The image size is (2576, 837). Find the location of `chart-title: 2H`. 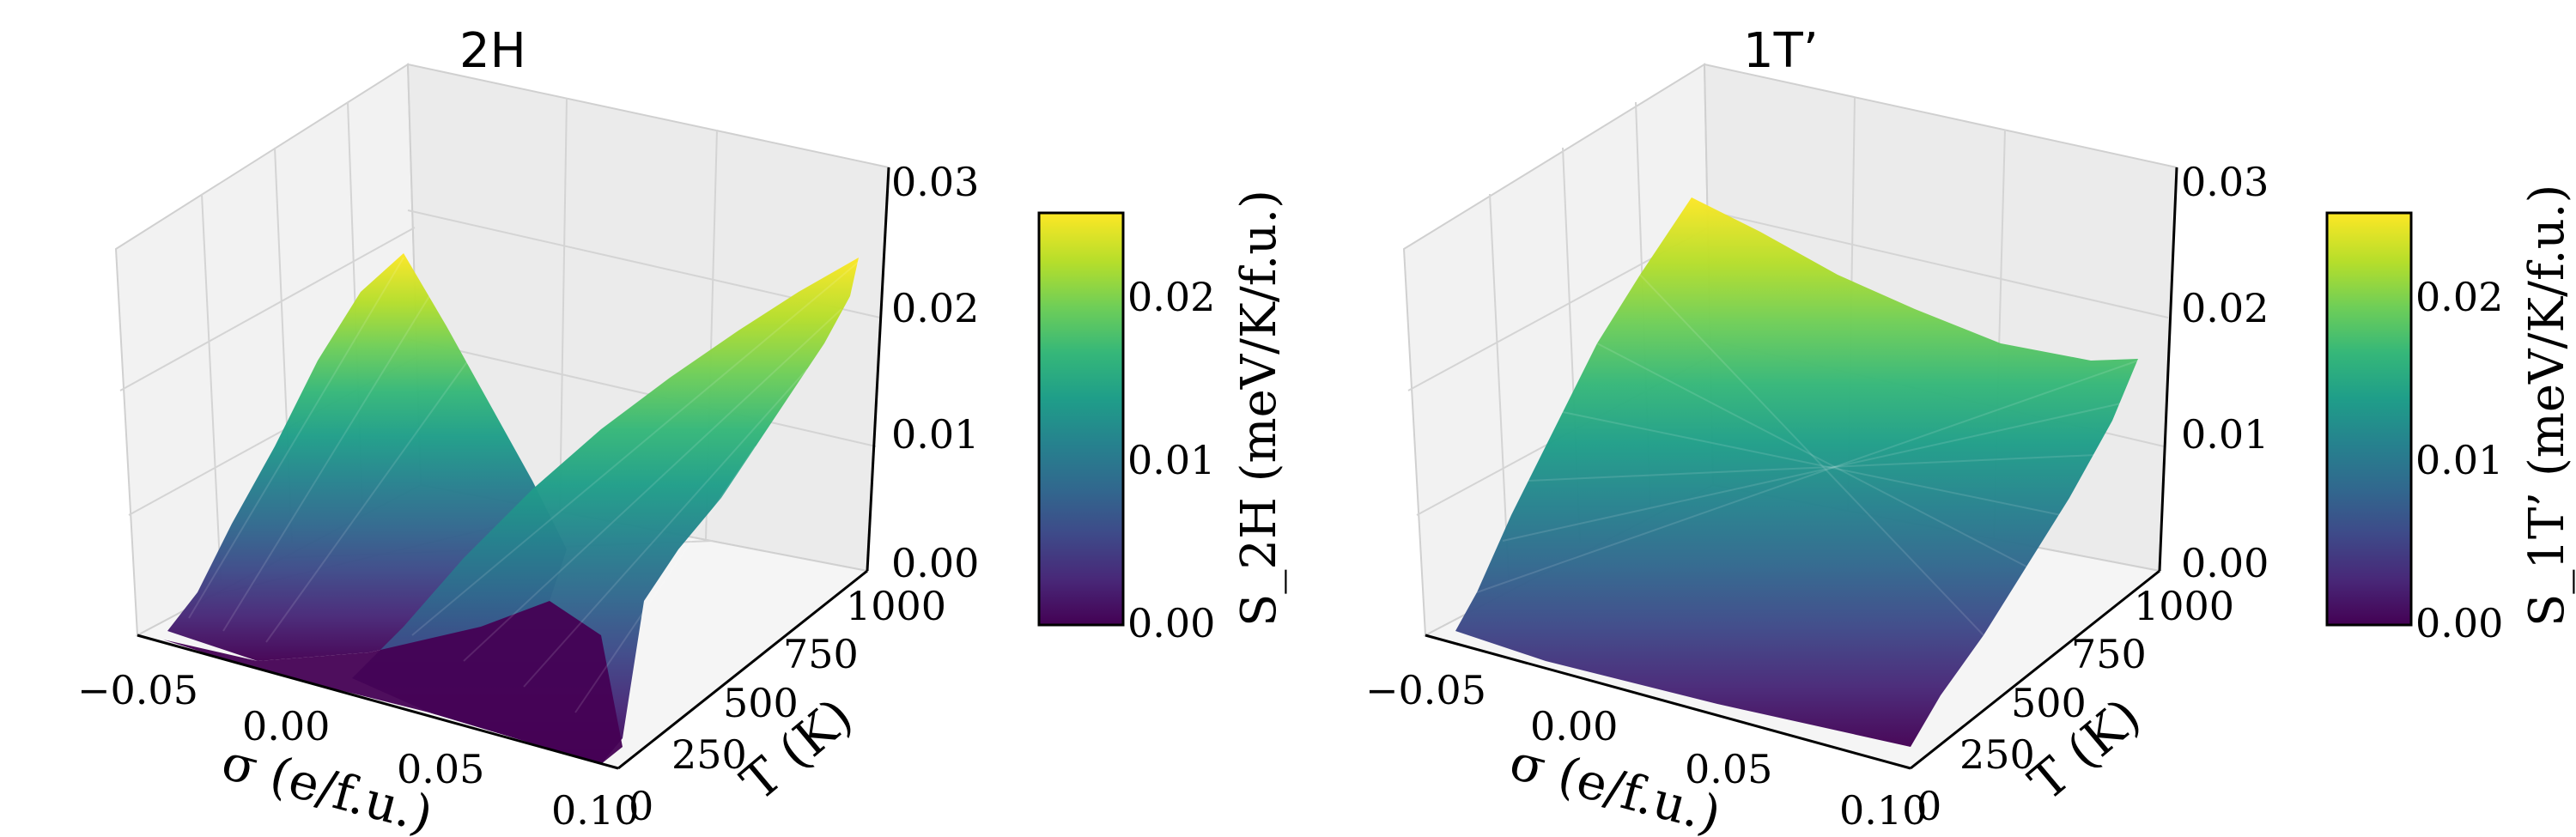

chart-title: 2H is located at coordinates (492, 51).